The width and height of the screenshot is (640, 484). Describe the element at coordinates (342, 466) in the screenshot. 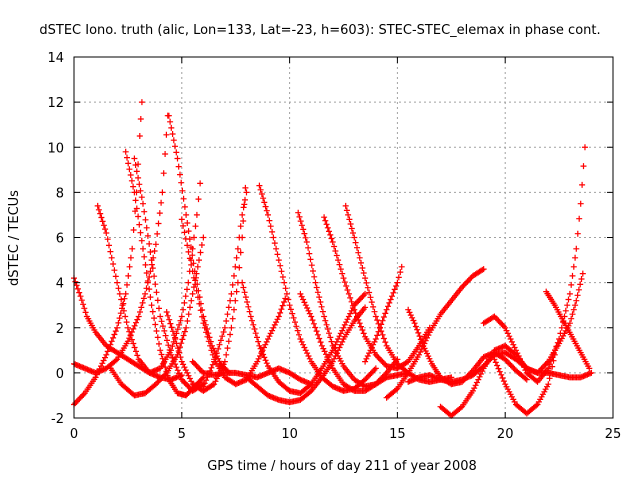

I see `x-axis-label: GPS time / hours of day 211 of year 2008` at that location.